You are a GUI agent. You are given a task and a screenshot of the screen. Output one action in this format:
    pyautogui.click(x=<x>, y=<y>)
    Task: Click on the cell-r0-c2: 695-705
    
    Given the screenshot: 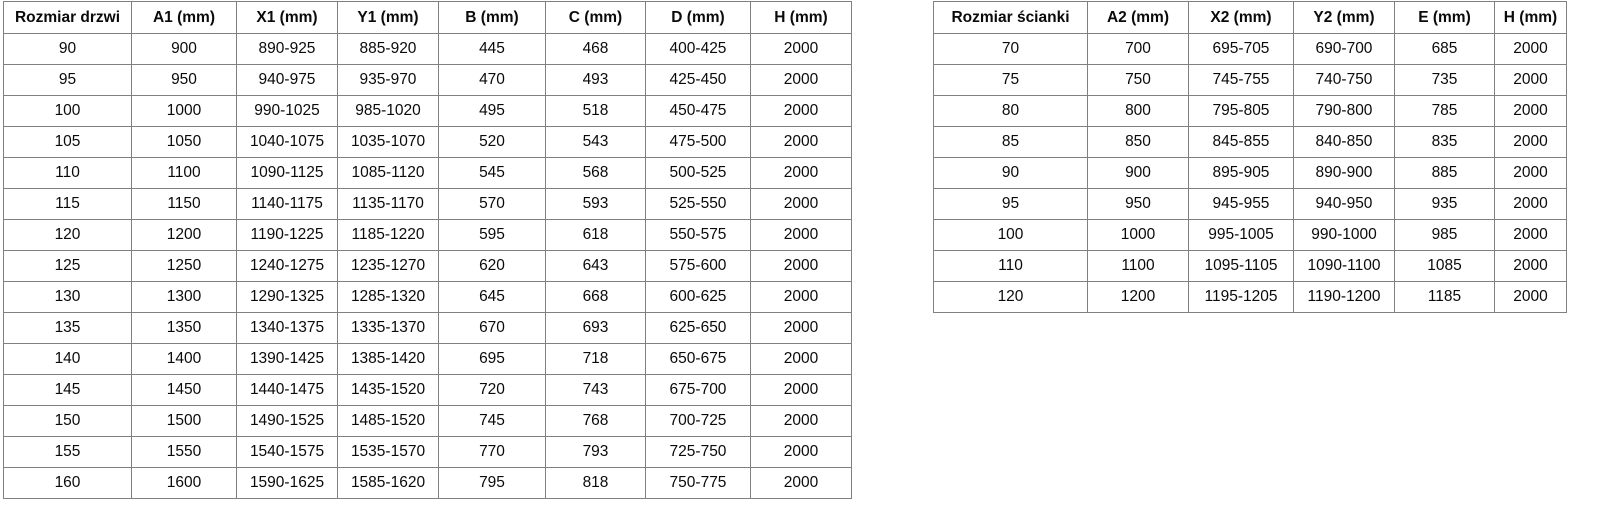 What is the action you would take?
    pyautogui.click(x=1241, y=49)
    